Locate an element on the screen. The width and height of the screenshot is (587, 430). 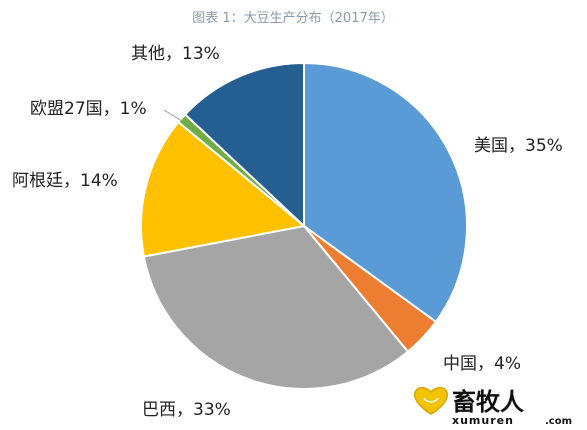
chart-title: 图表 1：大豆生产分布（2017年） is located at coordinates (293, 18).